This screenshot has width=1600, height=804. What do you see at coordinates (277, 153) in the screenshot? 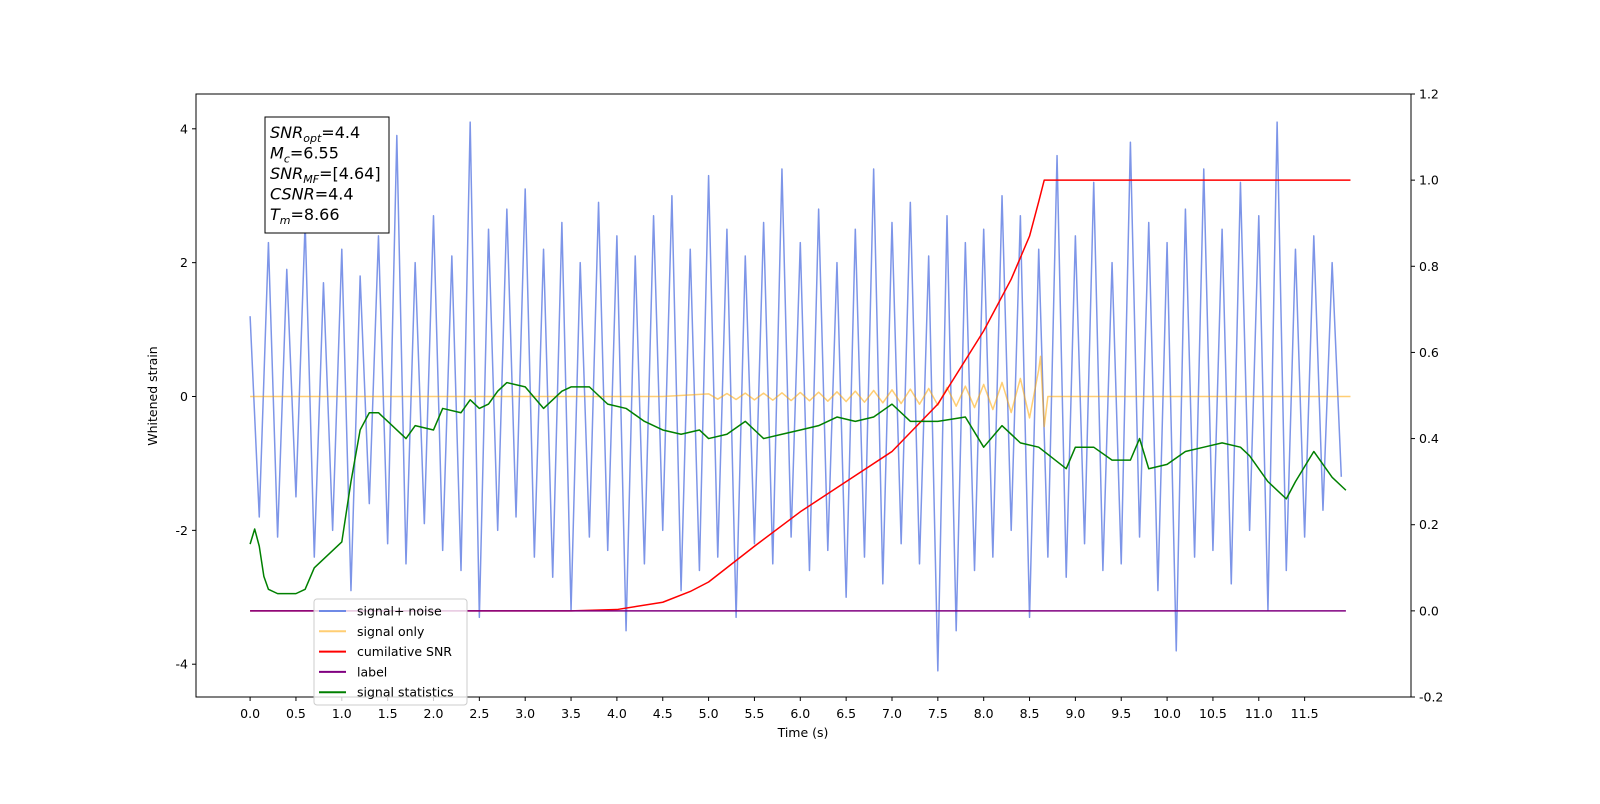
I see `annotation-part: M` at bounding box center [277, 153].